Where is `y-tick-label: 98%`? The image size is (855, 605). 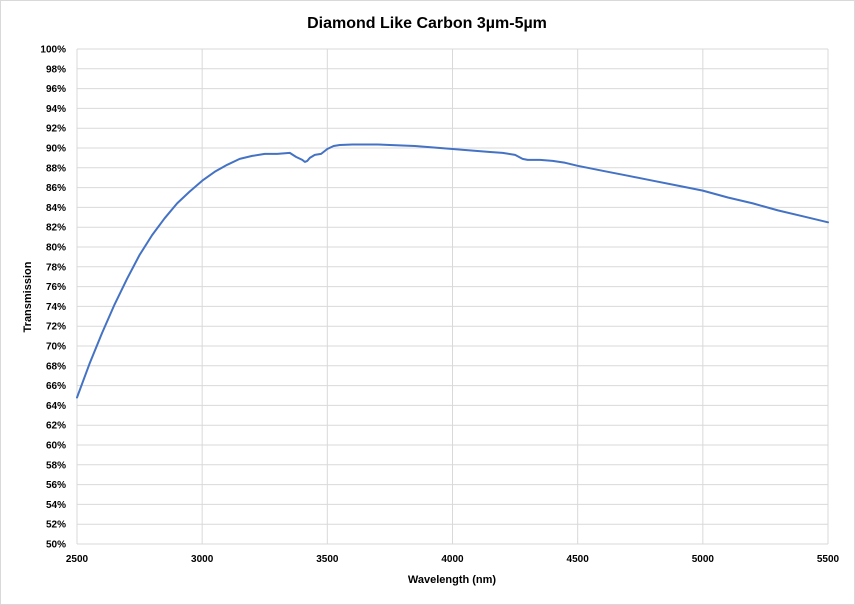 y-tick-label: 98% is located at coordinates (56, 69).